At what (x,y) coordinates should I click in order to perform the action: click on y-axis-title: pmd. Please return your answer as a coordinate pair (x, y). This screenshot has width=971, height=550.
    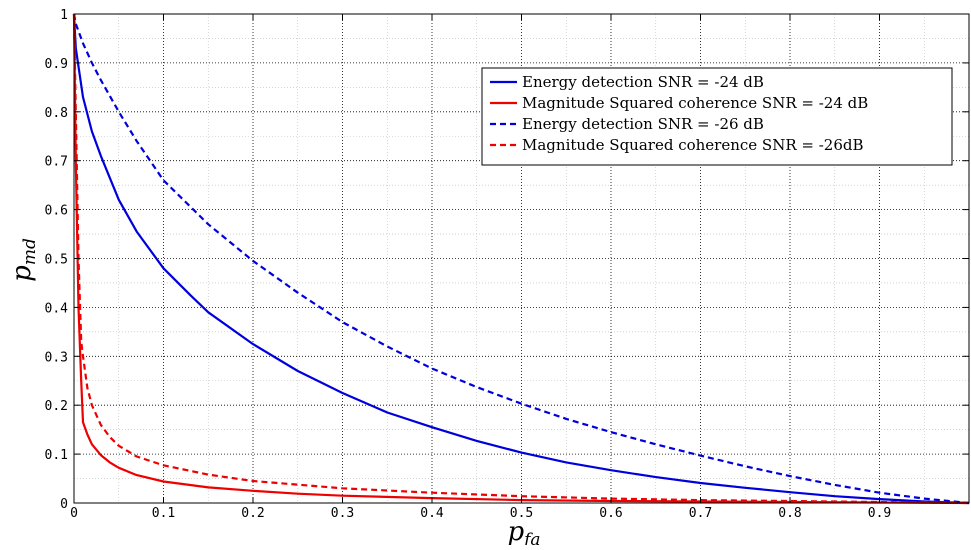
    Looking at the image, I should click on (23, 260).